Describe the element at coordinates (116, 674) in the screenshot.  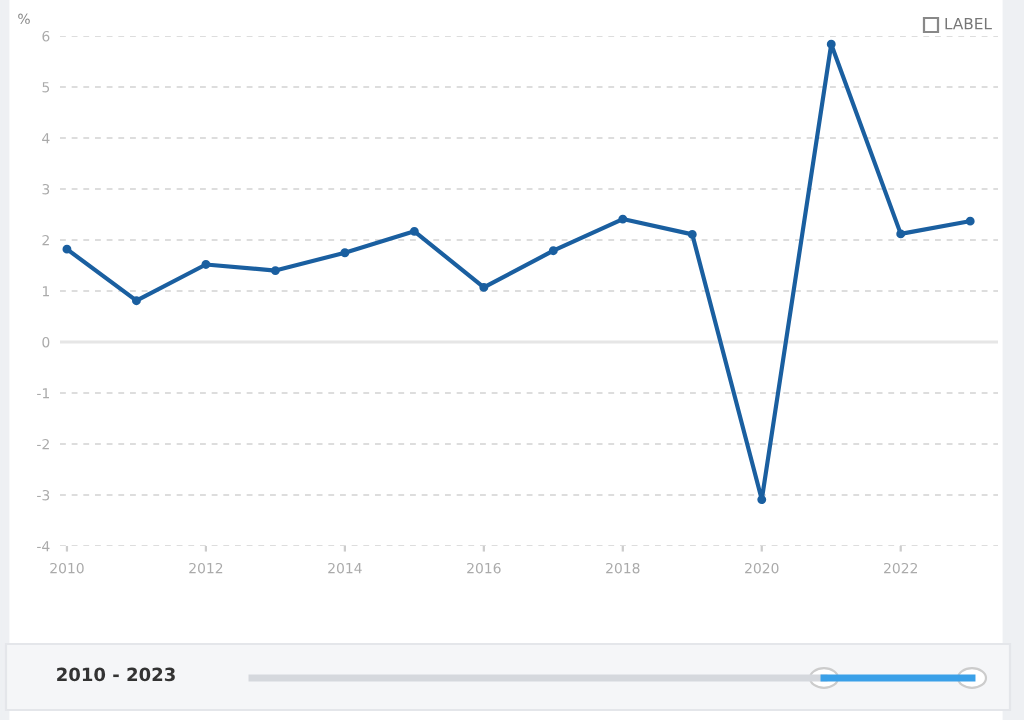
I see `text: 2010 - 2023` at that location.